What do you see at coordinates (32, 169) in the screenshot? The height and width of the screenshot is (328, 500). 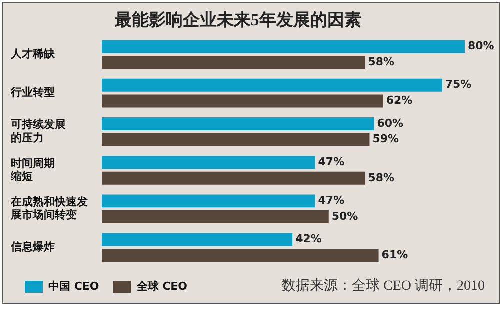 I see `y-tick-label: 时间周期缩短` at bounding box center [32, 169].